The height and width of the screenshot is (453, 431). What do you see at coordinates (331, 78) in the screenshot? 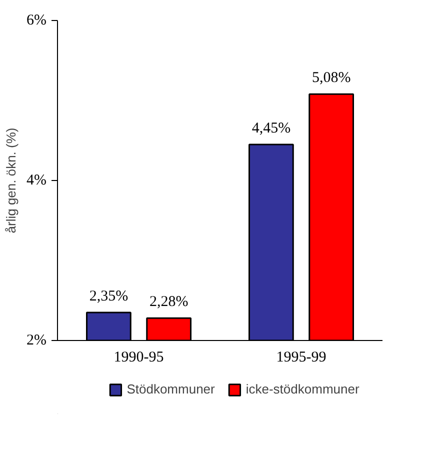
I see `data-label: 5,08%` at bounding box center [331, 78].